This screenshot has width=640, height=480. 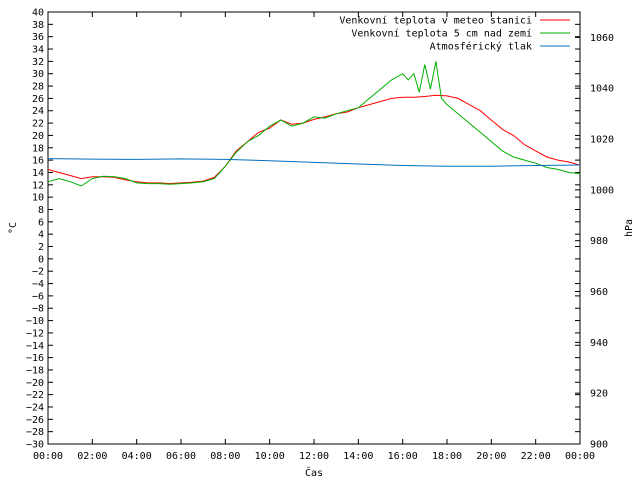 What do you see at coordinates (629, 228) in the screenshot?
I see `y-axis-label-right: hPa` at bounding box center [629, 228].